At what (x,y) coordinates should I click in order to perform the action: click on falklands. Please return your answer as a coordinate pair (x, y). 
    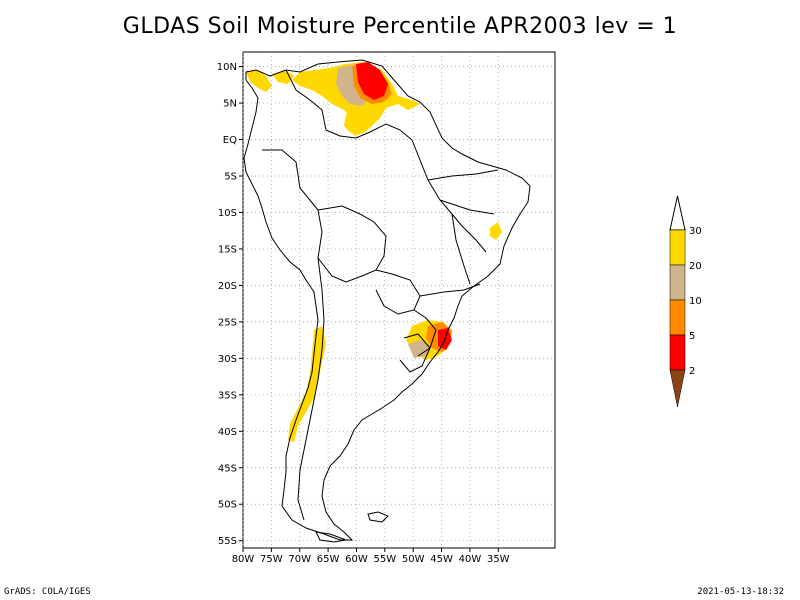
    Looking at the image, I should click on (378, 517).